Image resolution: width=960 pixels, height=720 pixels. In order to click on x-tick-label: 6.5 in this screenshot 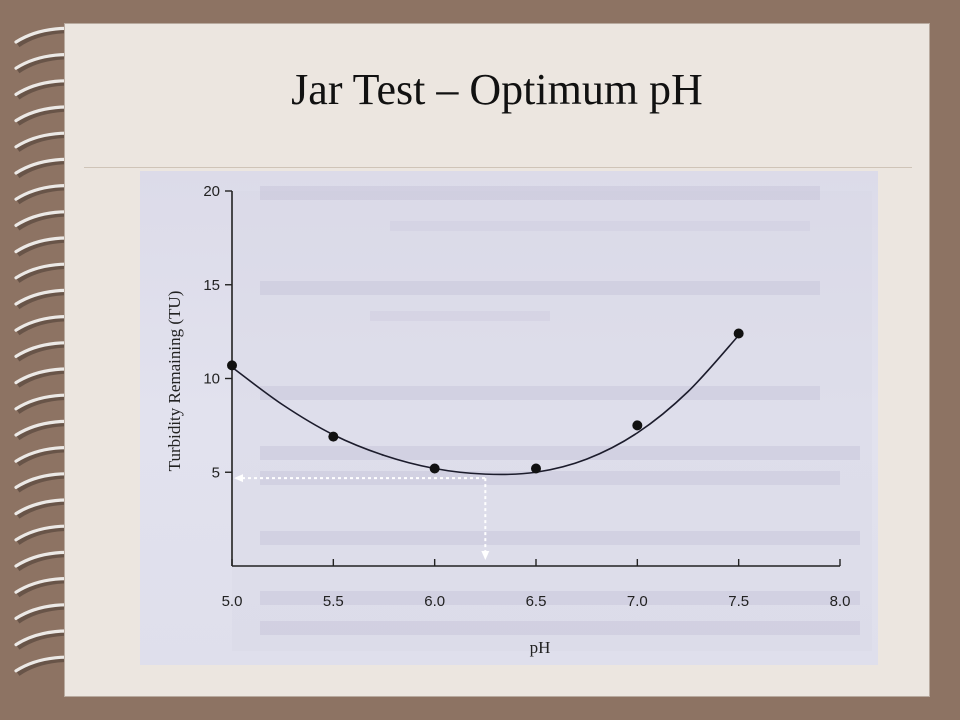, I will do `click(536, 601)`.